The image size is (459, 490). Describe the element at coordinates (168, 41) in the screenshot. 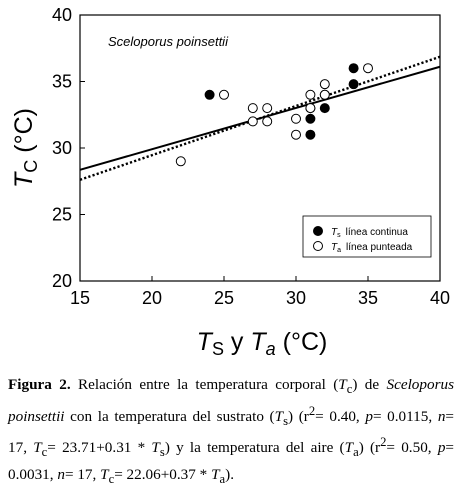

I see `species-annotation: Sceloporus poinsettii` at that location.